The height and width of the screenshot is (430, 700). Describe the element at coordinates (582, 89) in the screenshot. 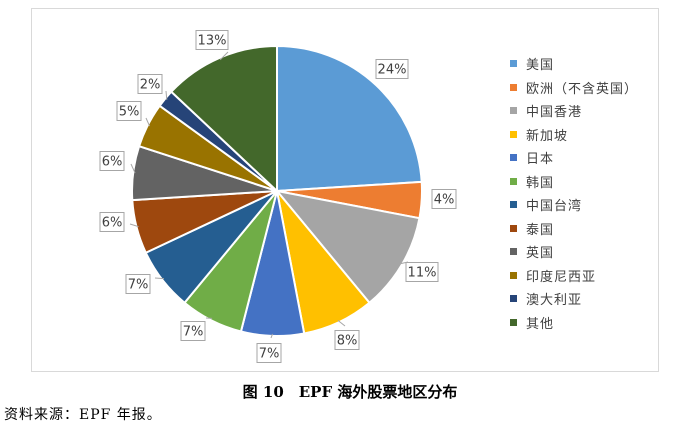

I see `legend-label: 欧洲（不含英国）` at that location.